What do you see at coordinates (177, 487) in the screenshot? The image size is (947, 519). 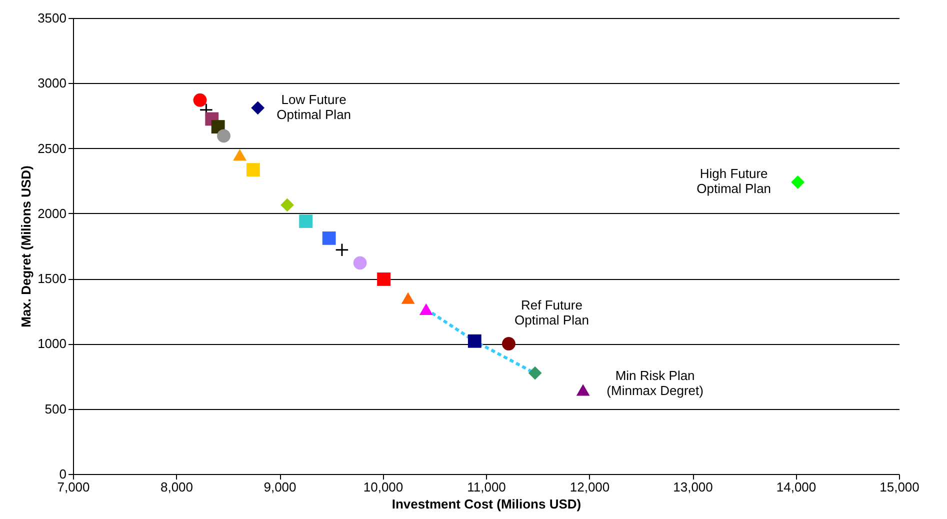 I see `x-tick-label: 8,000` at bounding box center [177, 487].